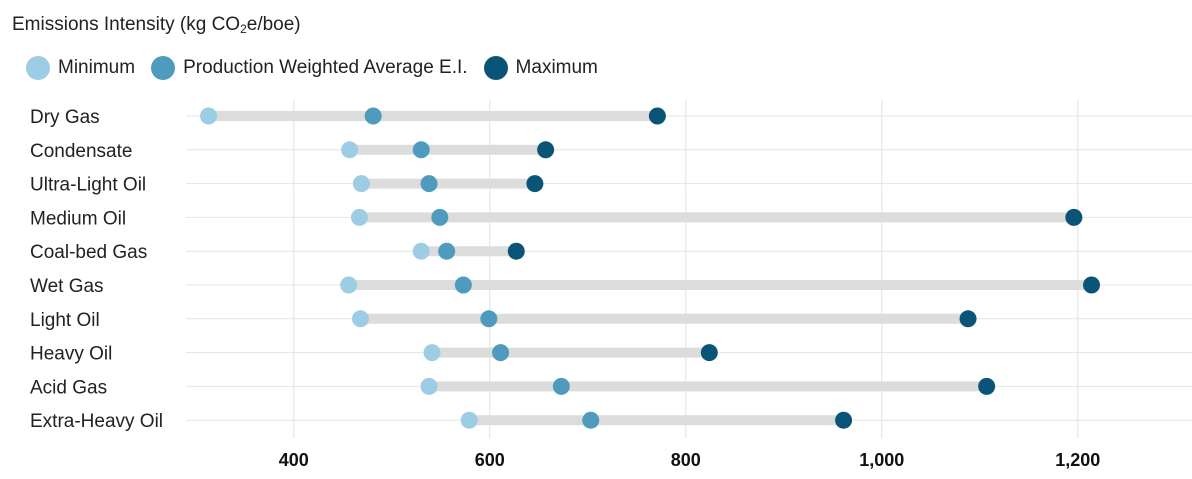  I want to click on category-label: Light Oil, so click(65, 320).